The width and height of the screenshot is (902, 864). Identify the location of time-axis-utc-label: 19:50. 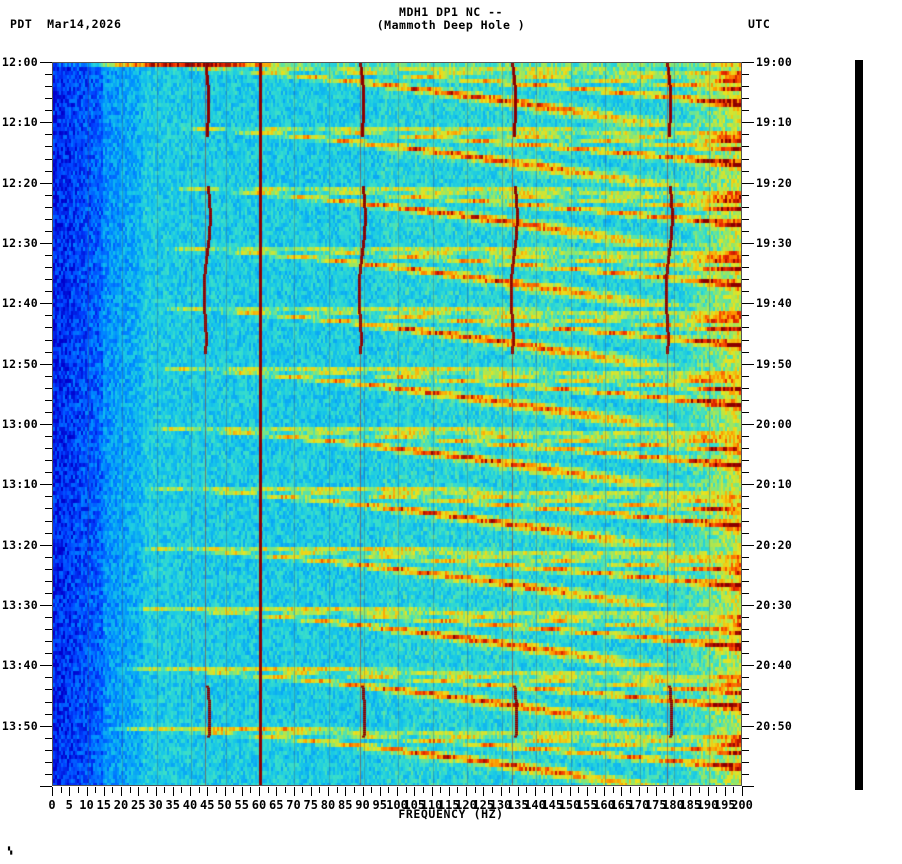
(774, 363).